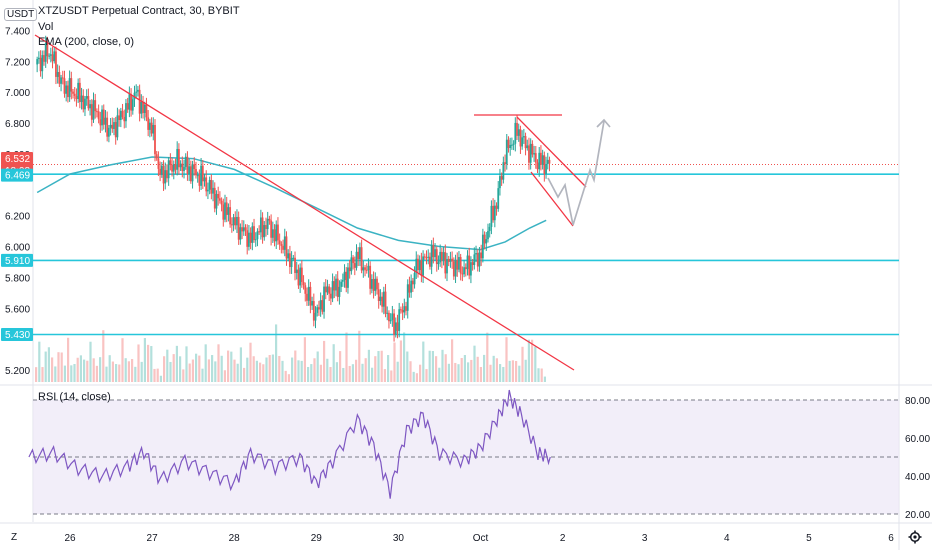 This screenshot has height=550, width=932. Describe the element at coordinates (86, 42) in the screenshot. I see `ema-indicator-label: EMA (200, close, 0)` at that location.